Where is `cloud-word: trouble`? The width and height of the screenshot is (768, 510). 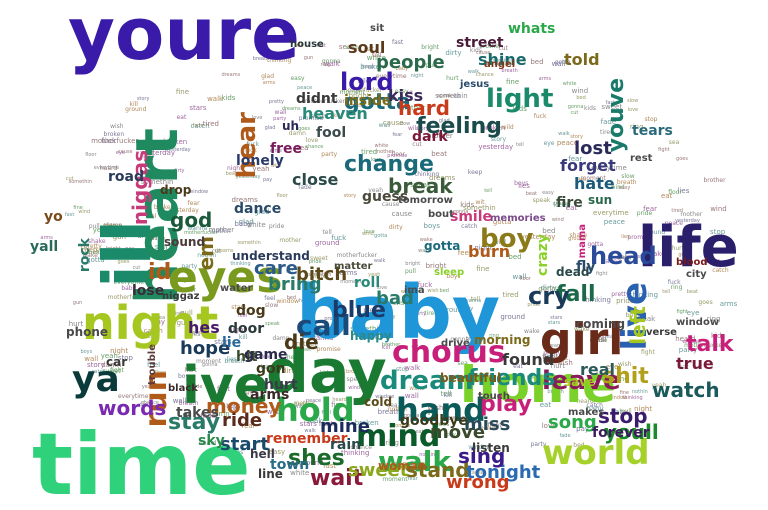
cloud-word: trouble is located at coordinates (152, 365).